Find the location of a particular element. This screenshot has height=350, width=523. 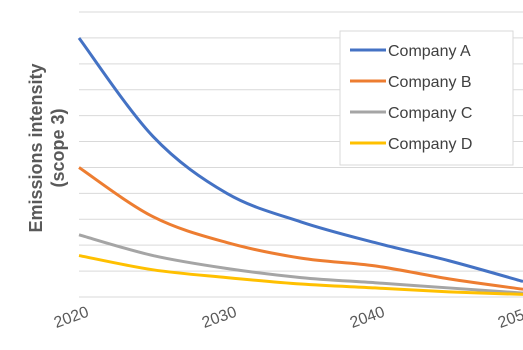

legend-label: Company C is located at coordinates (430, 113).